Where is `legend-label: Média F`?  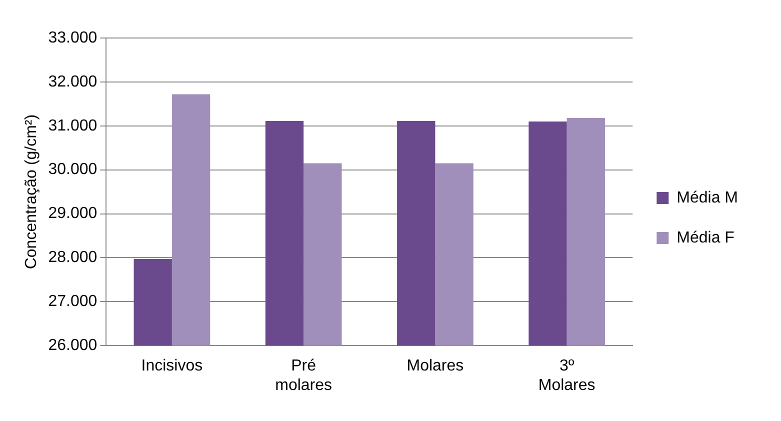 legend-label: Média F is located at coordinates (705, 237).